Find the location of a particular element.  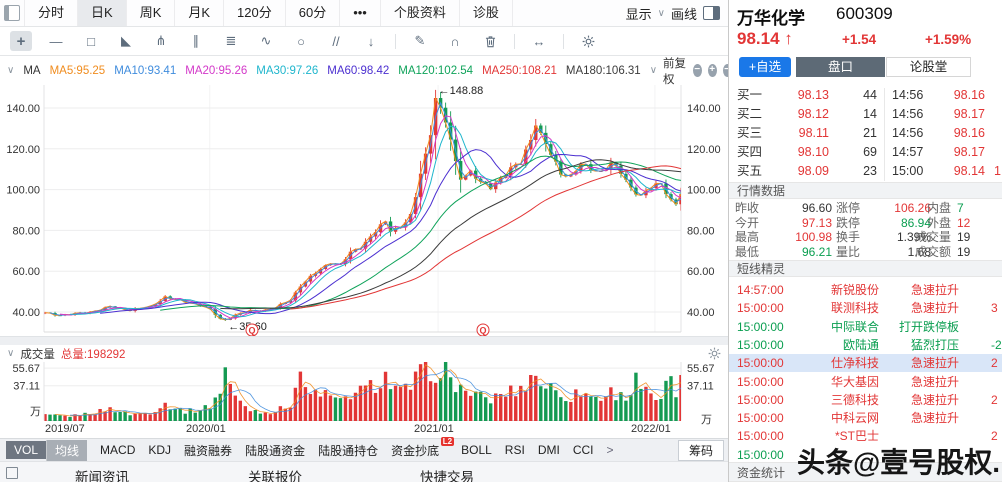

shortline-row: 15:00:00 *ST巴士 2 is located at coordinates (865, 436).